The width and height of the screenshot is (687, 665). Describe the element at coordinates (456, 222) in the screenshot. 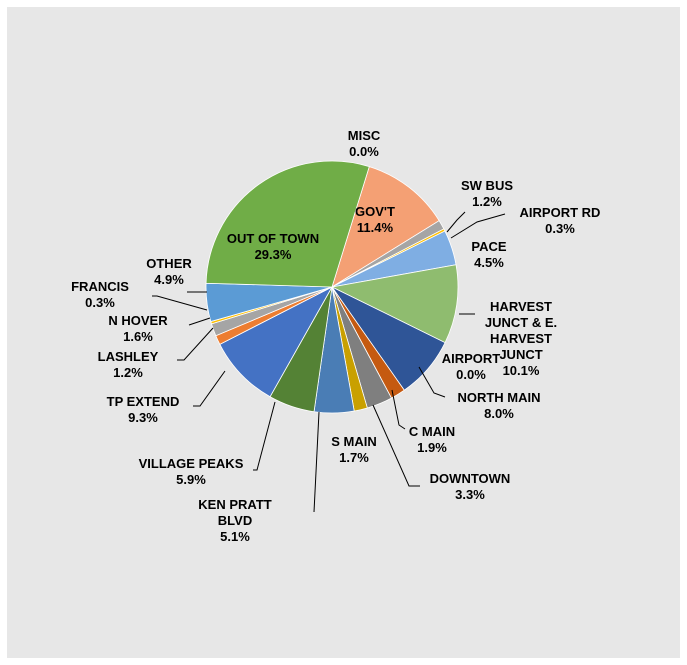

I see `leader-line-sw-bus` at that location.